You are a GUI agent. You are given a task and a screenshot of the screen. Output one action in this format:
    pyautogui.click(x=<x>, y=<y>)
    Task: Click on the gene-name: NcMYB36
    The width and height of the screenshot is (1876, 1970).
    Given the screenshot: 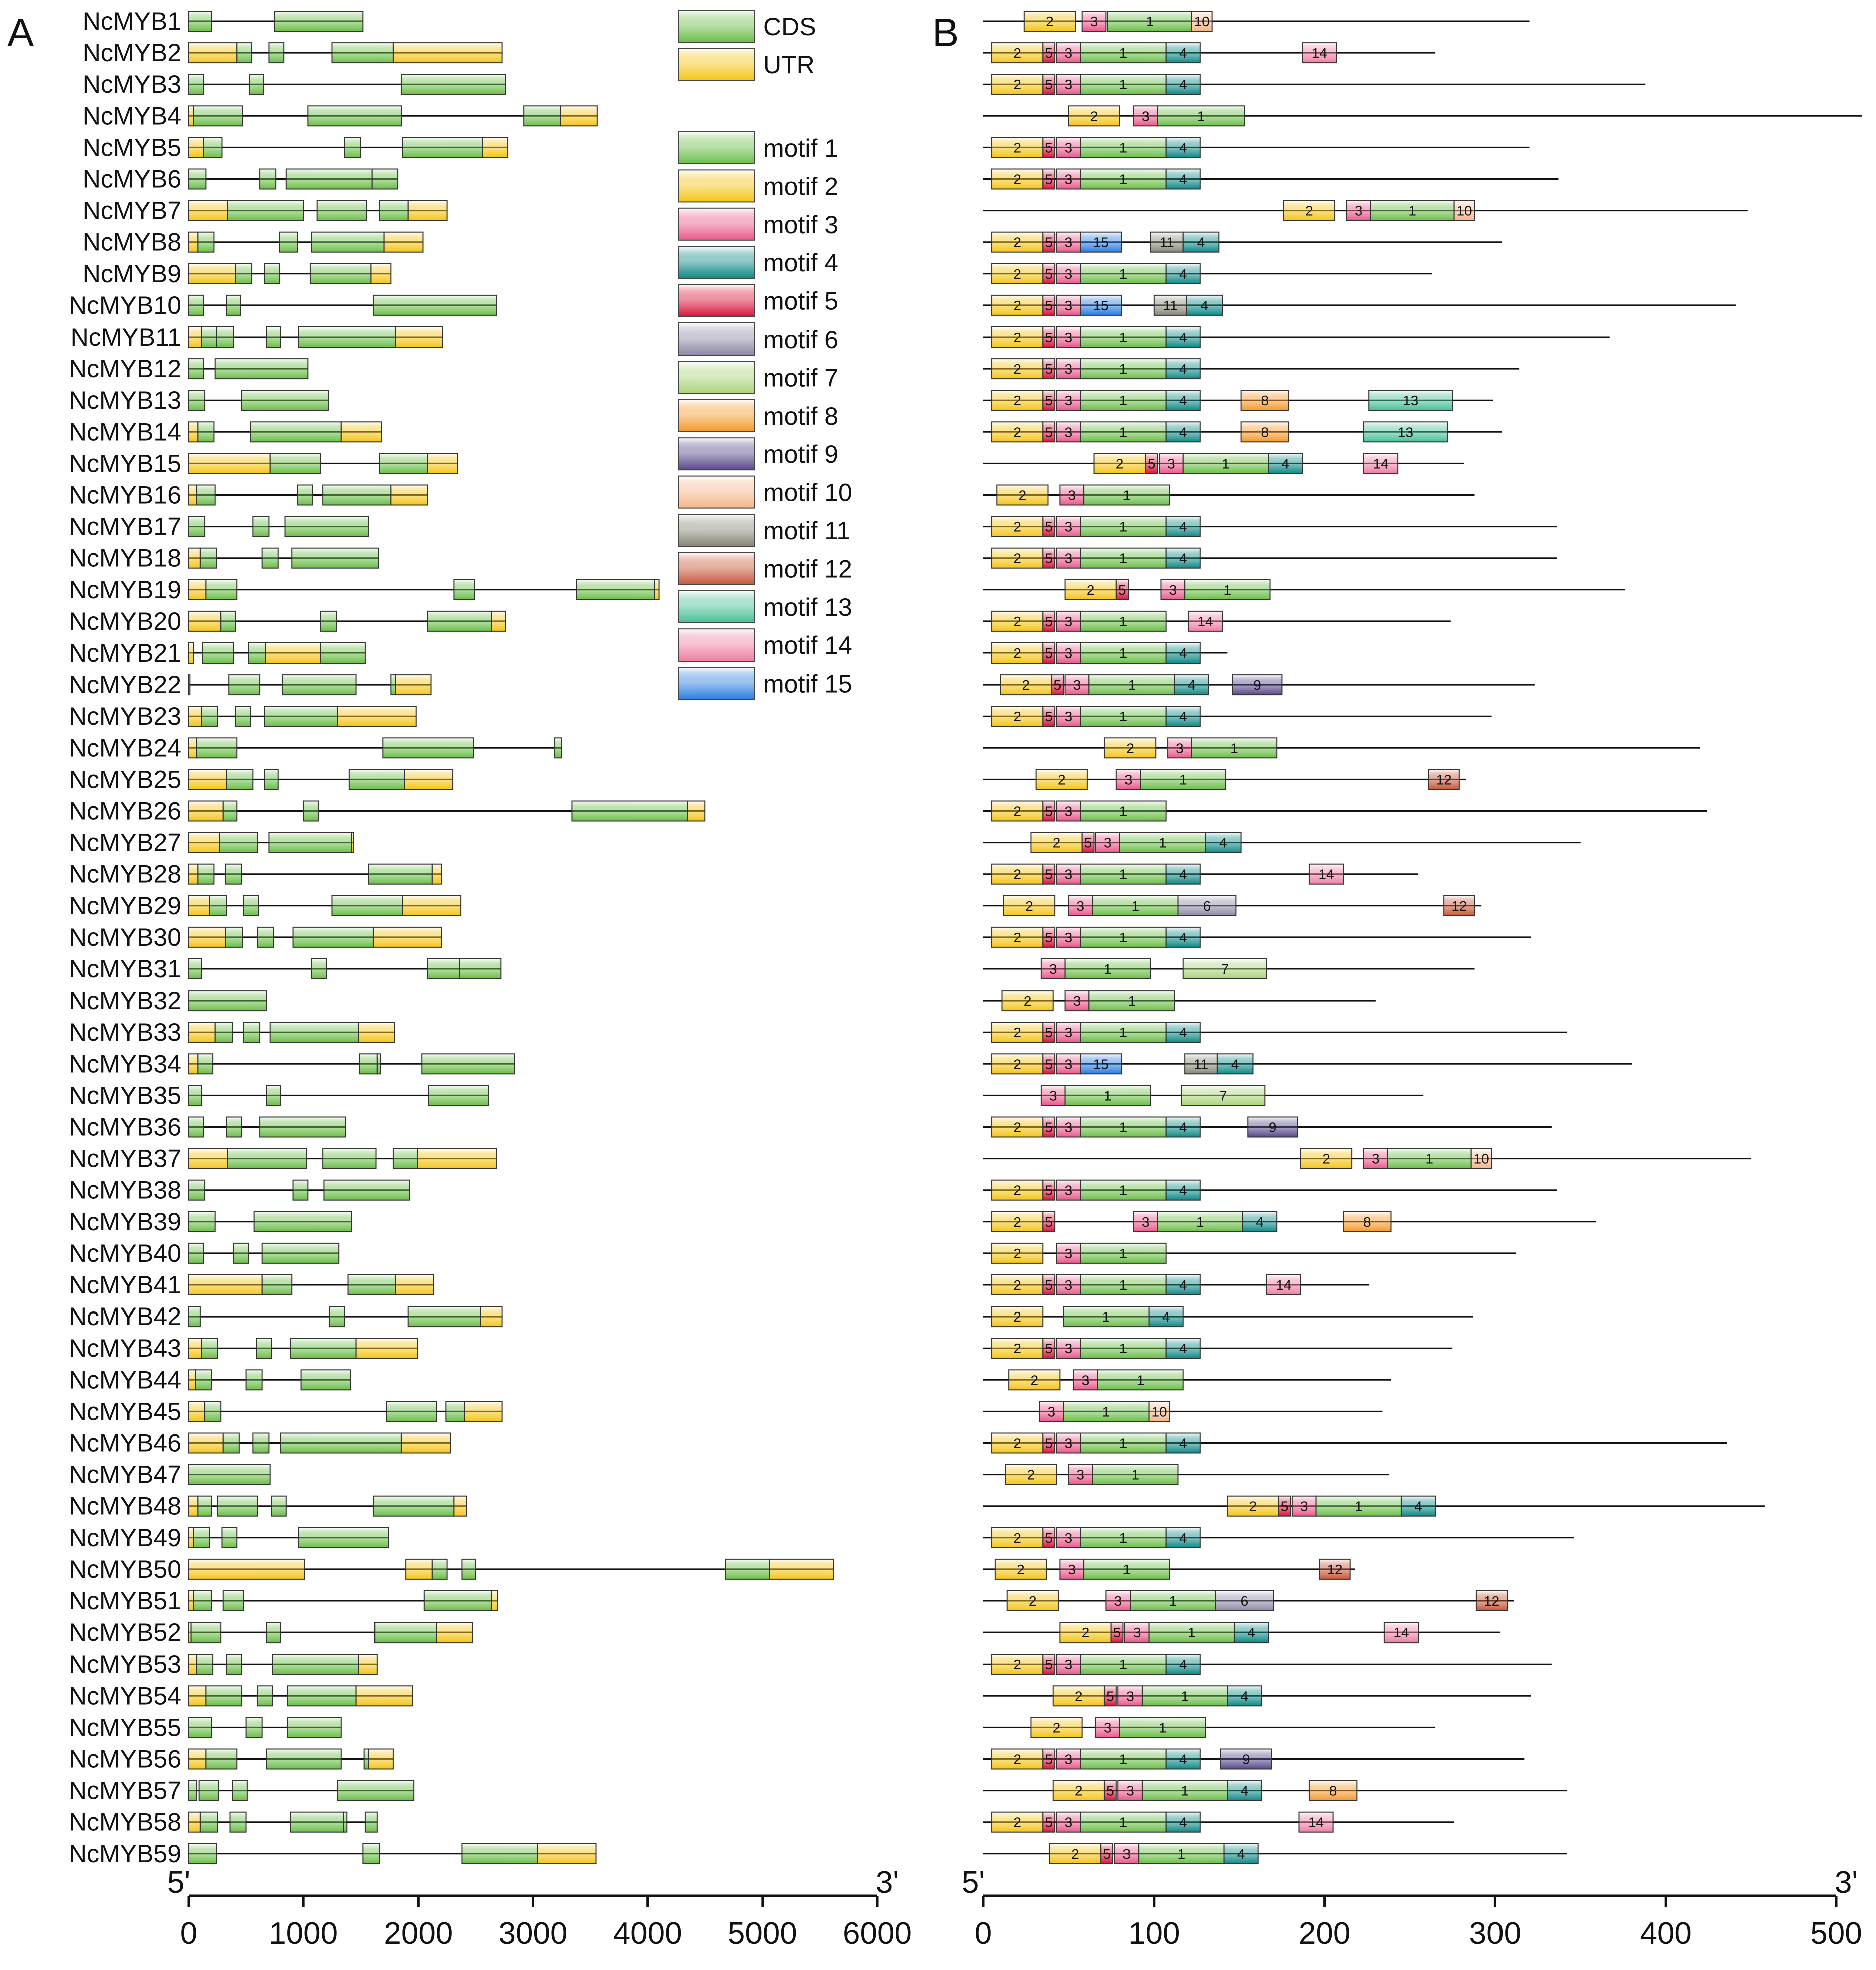 What is the action you would take?
    pyautogui.click(x=125, y=1127)
    